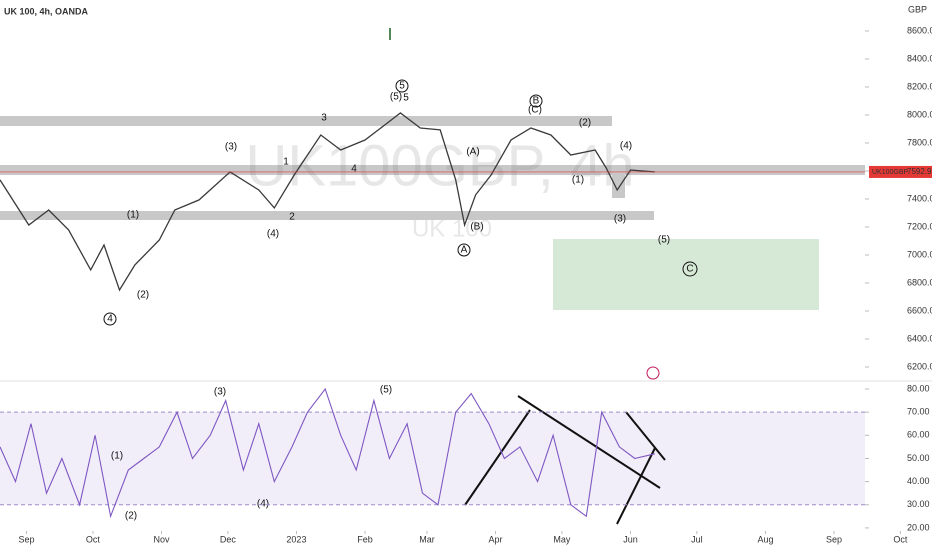 This screenshot has width=932, height=550. I want to click on x-tick-label: Aug, so click(765, 539).